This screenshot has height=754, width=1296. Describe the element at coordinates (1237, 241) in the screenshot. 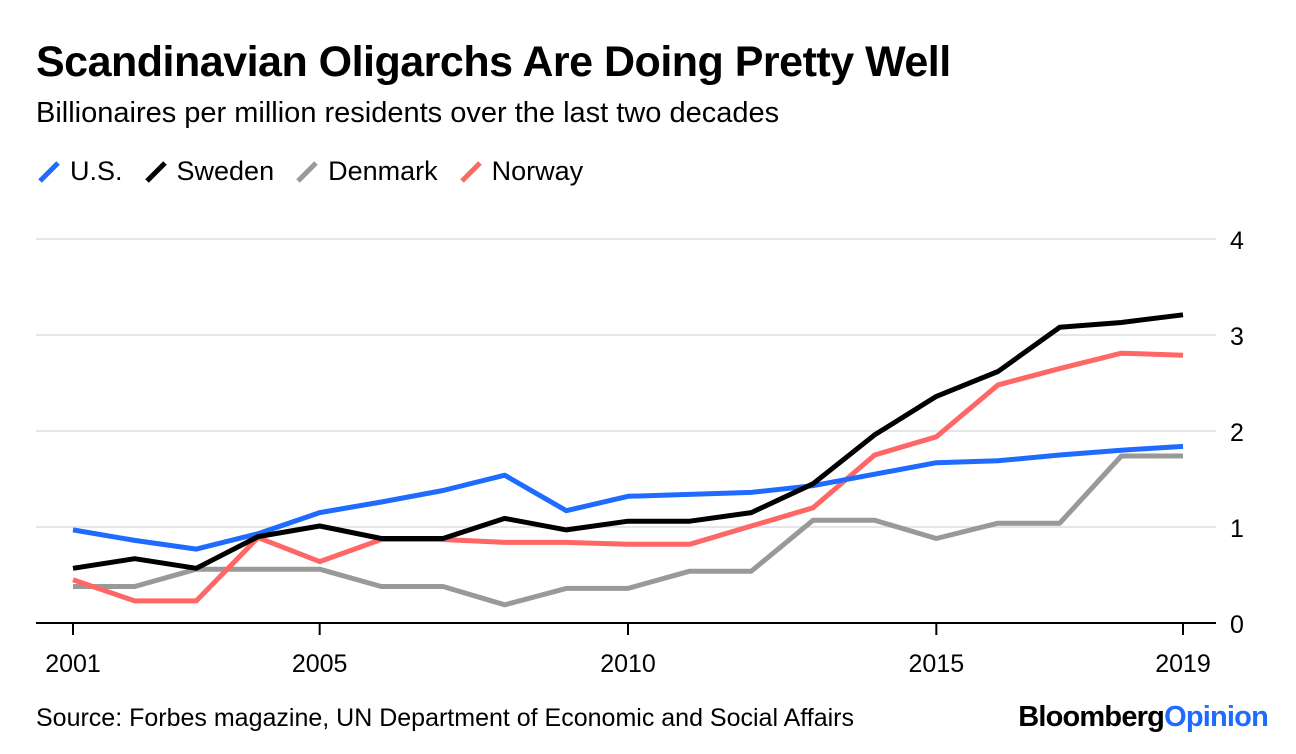

I see `y-tick-label: 4` at that location.